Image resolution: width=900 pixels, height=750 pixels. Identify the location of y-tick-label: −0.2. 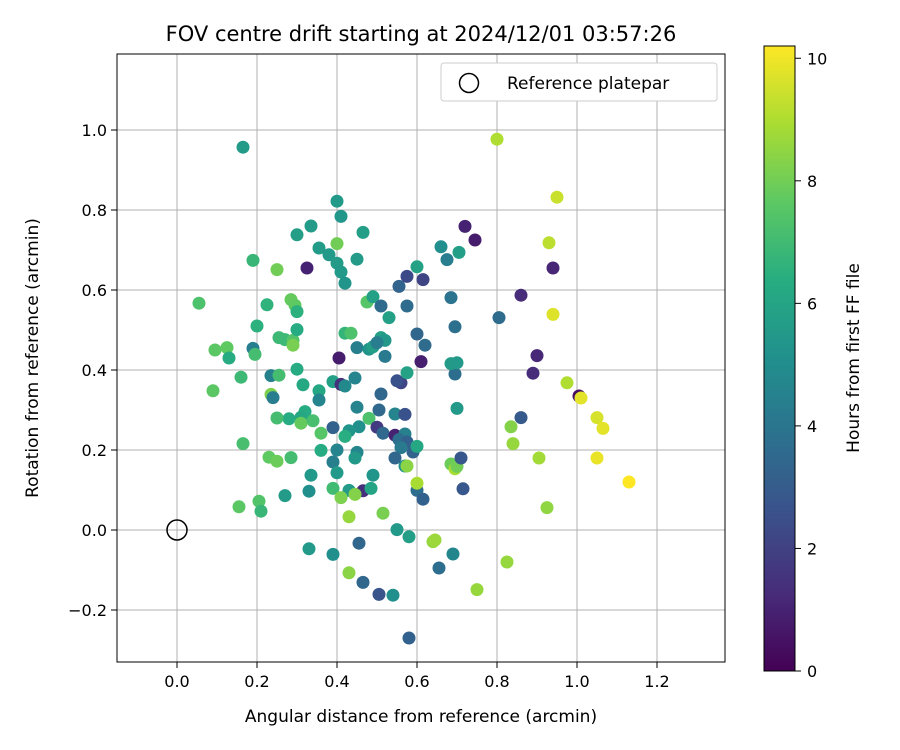
(87, 610).